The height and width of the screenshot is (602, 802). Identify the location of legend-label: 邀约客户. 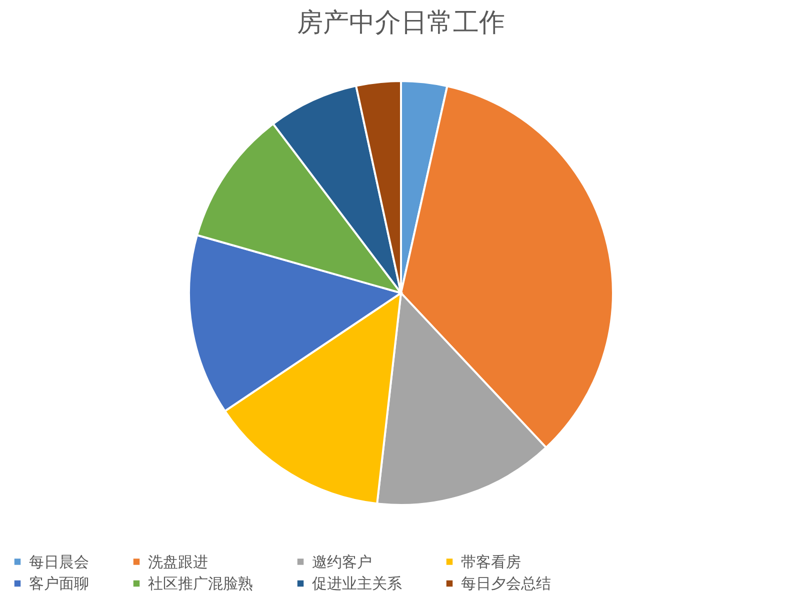
(342, 561).